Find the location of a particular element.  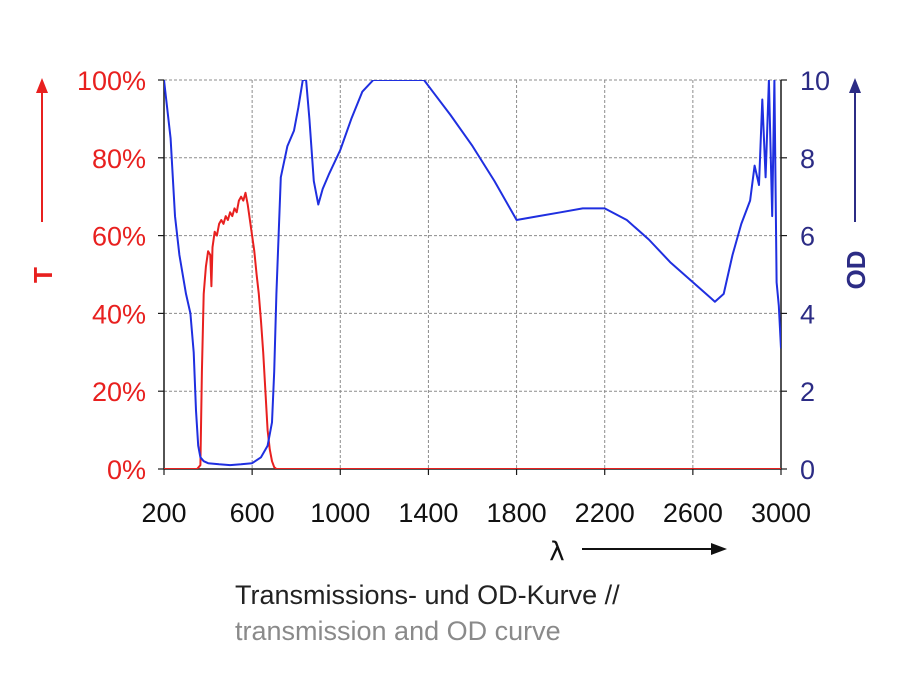

x-tick-label: 2200 is located at coordinates (605, 513).